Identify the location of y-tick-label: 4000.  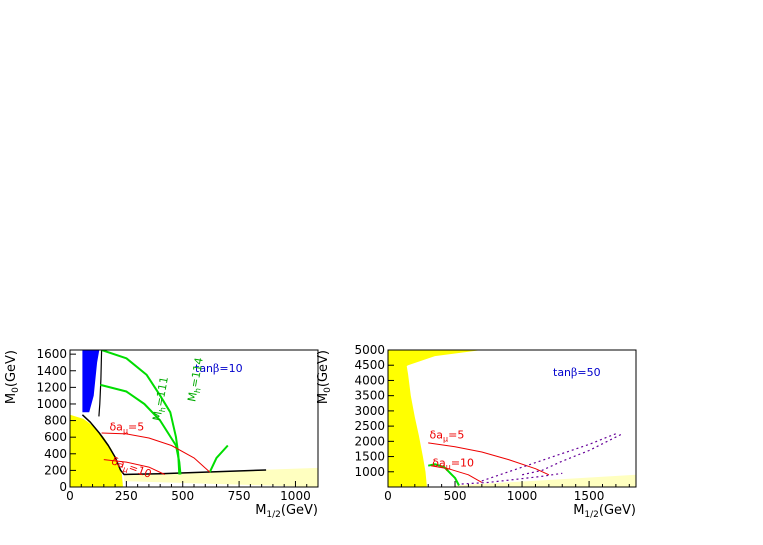
(369, 380).